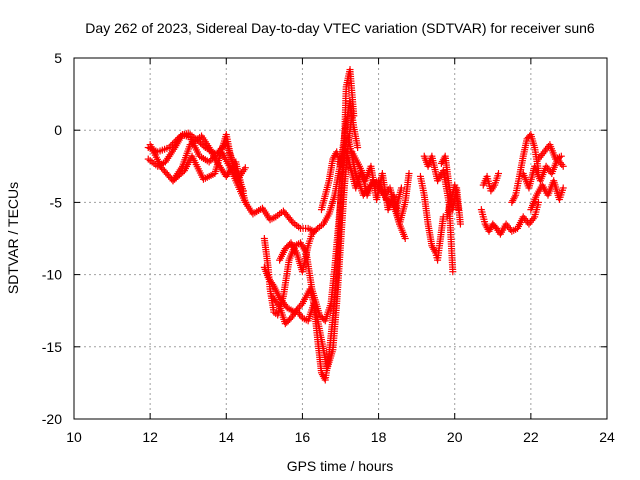 The height and width of the screenshot is (480, 640). Describe the element at coordinates (74, 437) in the screenshot. I see `x-tick-label: 10` at that location.